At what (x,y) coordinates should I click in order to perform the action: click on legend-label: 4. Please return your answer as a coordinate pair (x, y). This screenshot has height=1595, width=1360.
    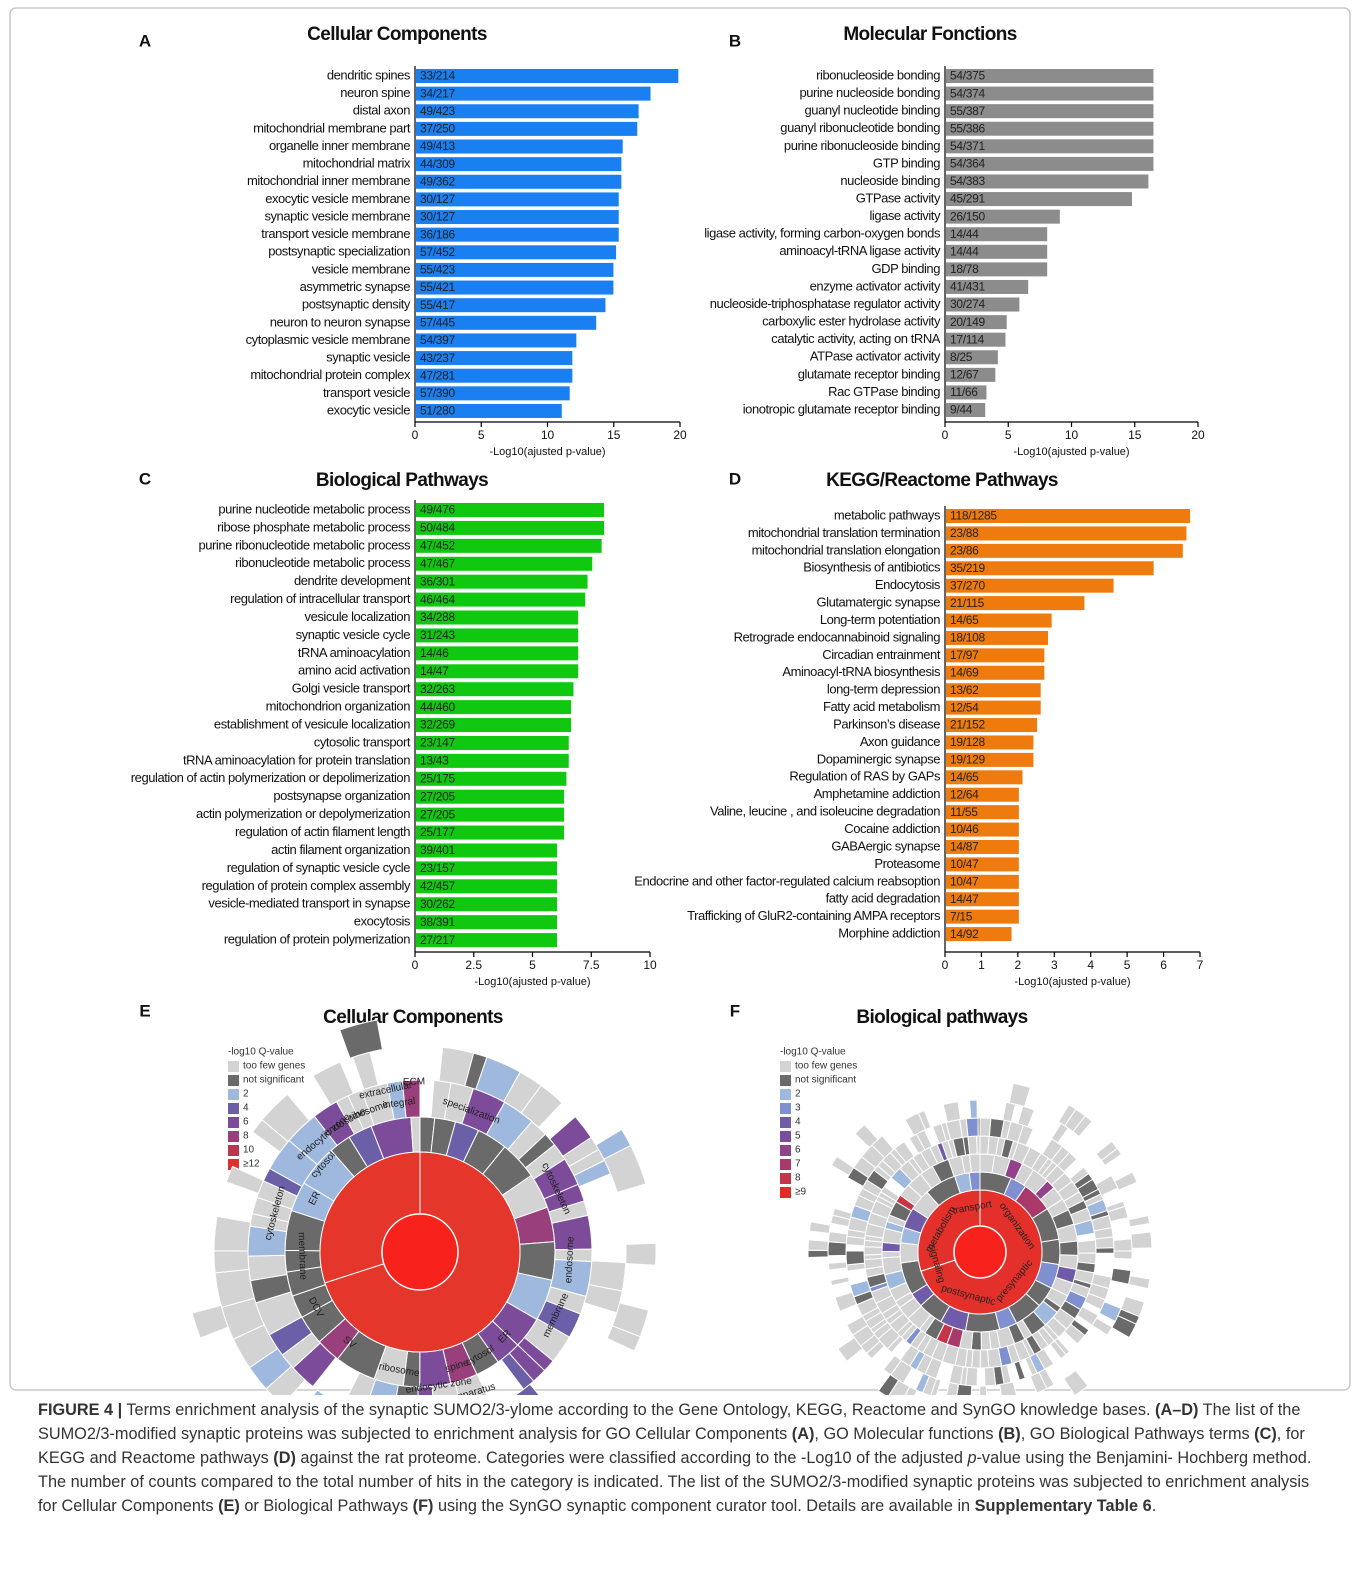
    Looking at the image, I should click on (246, 1108).